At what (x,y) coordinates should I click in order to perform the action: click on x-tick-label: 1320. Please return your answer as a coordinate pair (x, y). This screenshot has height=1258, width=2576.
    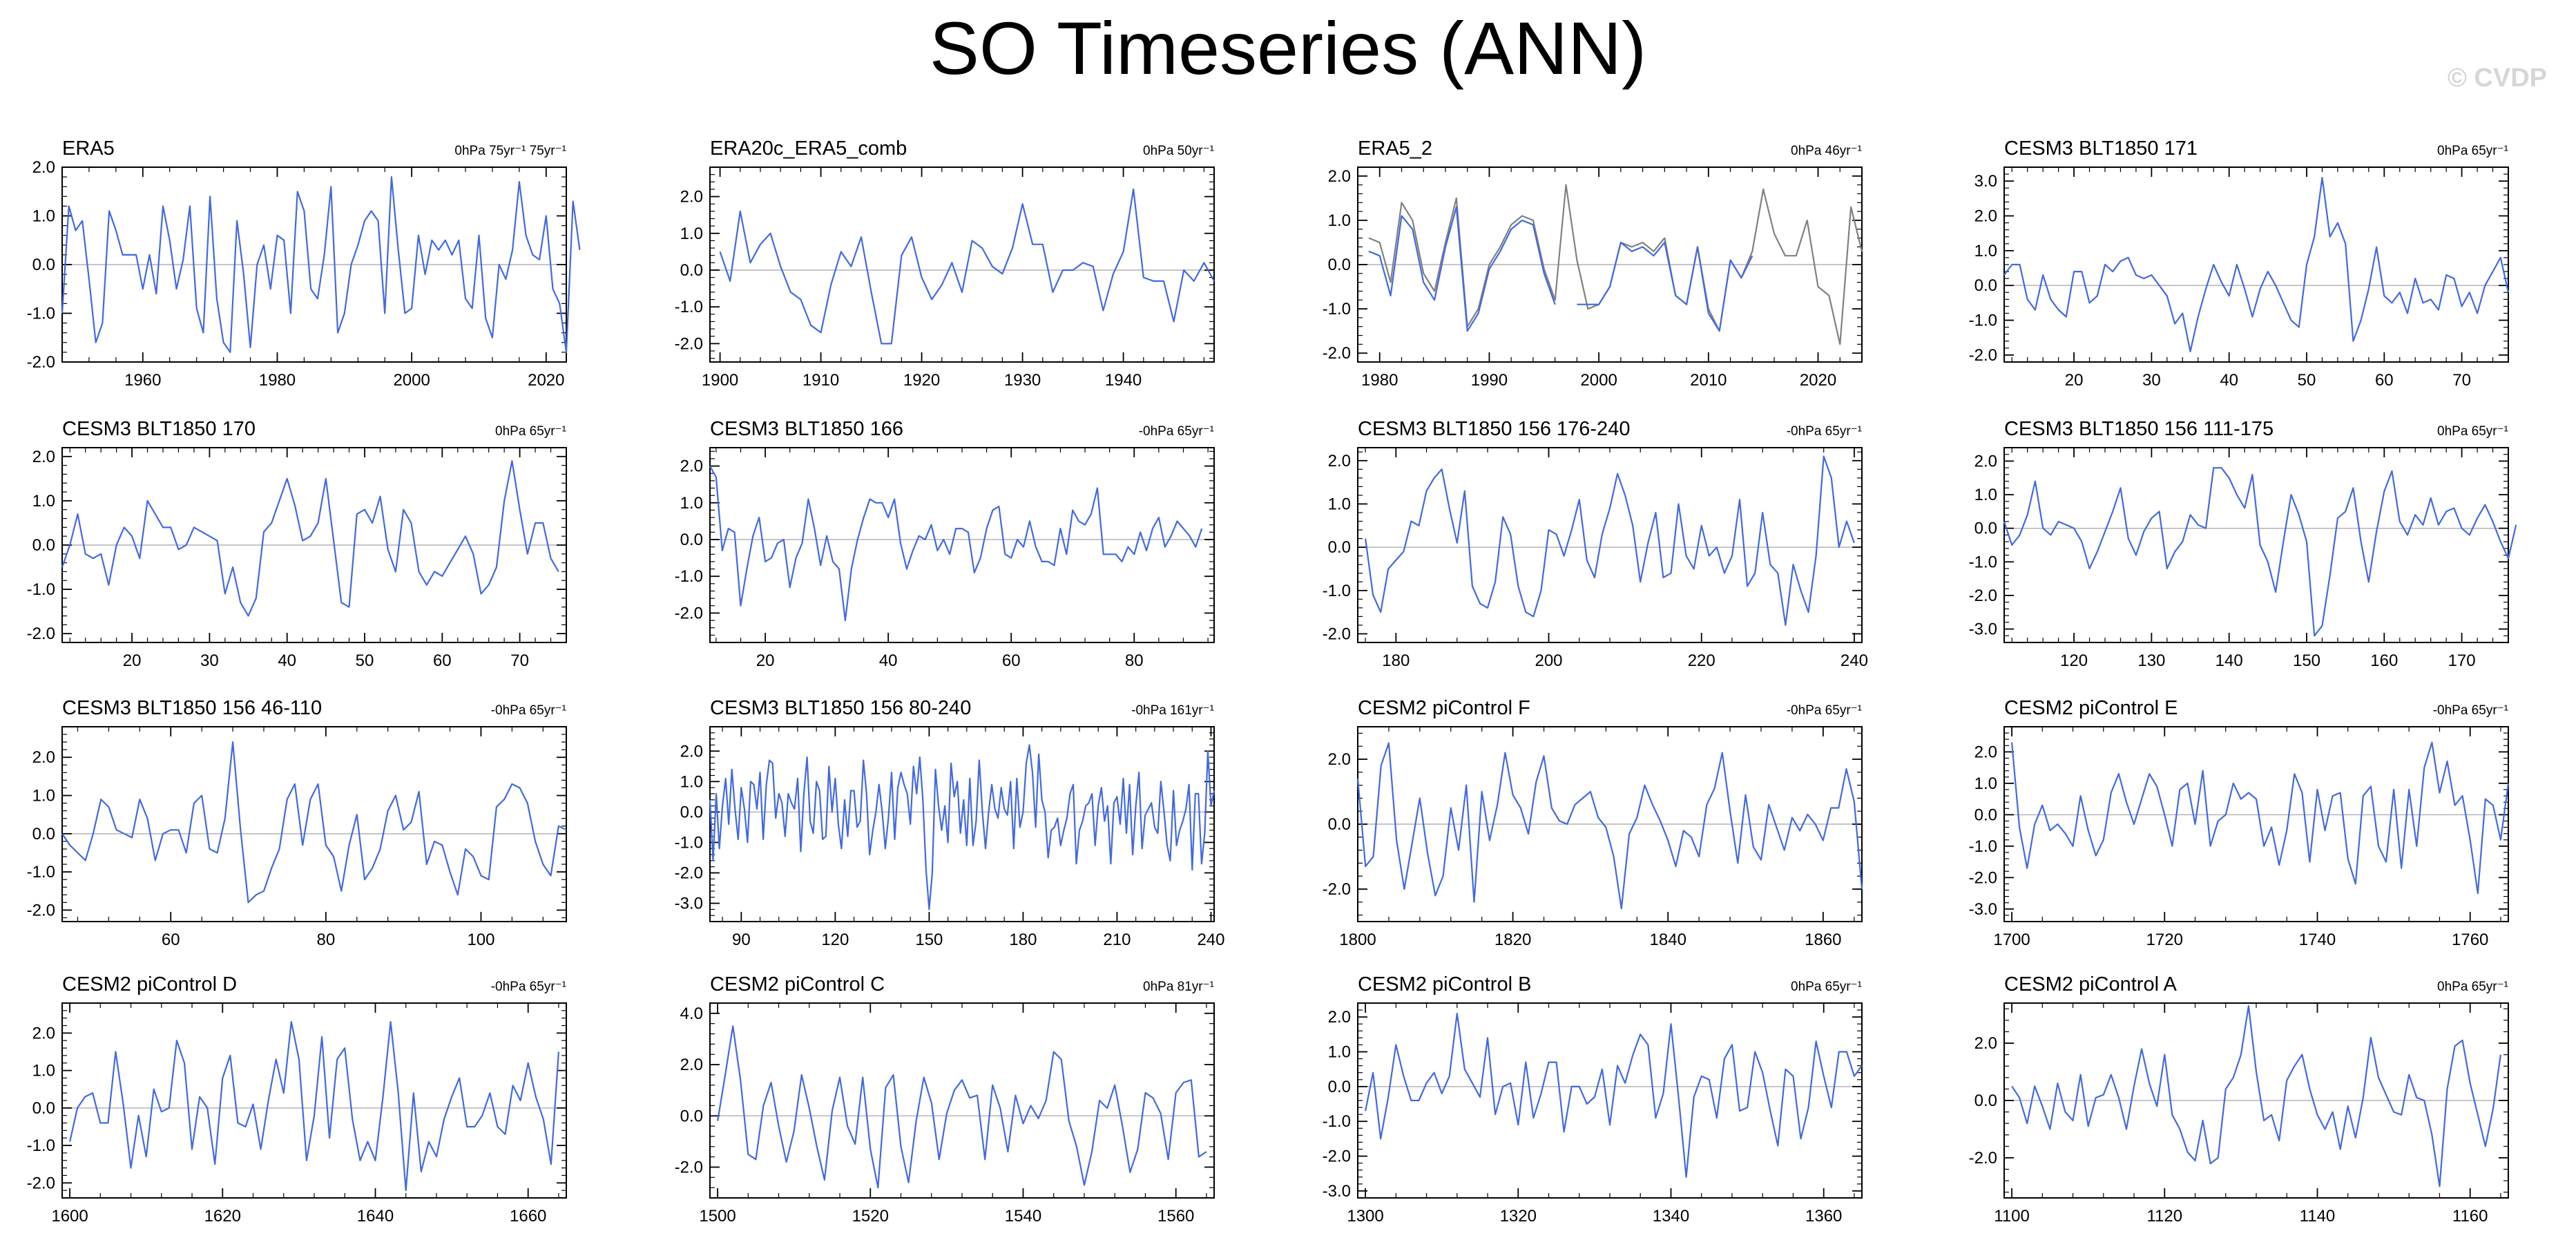
    Looking at the image, I should click on (1518, 1216).